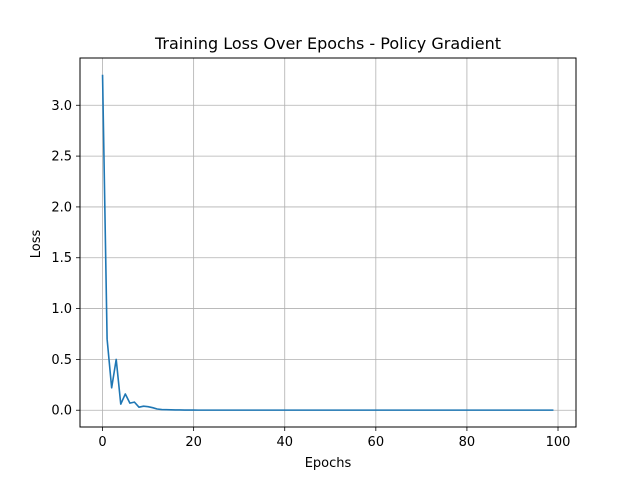 The image size is (640, 480). I want to click on y-tick-label: 0.5, so click(61, 360).